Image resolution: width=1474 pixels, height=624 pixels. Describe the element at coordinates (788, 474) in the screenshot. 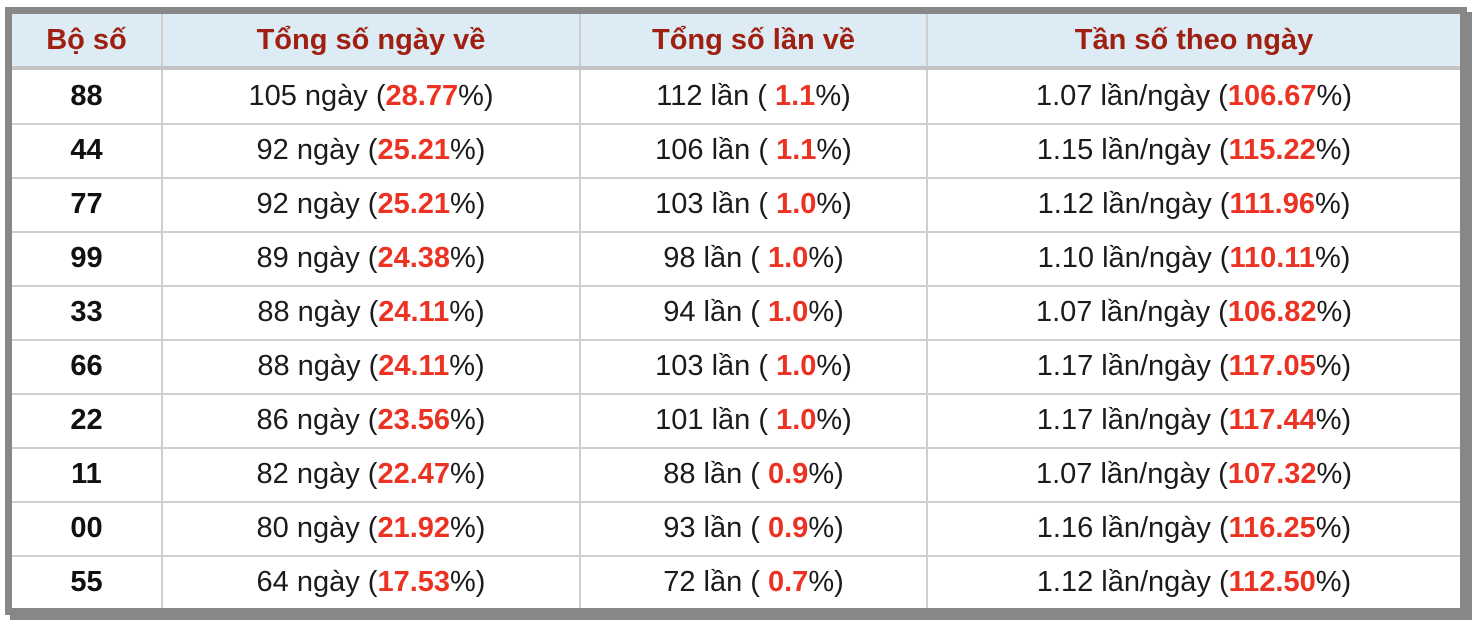

I see `times-percent: 0.9` at that location.